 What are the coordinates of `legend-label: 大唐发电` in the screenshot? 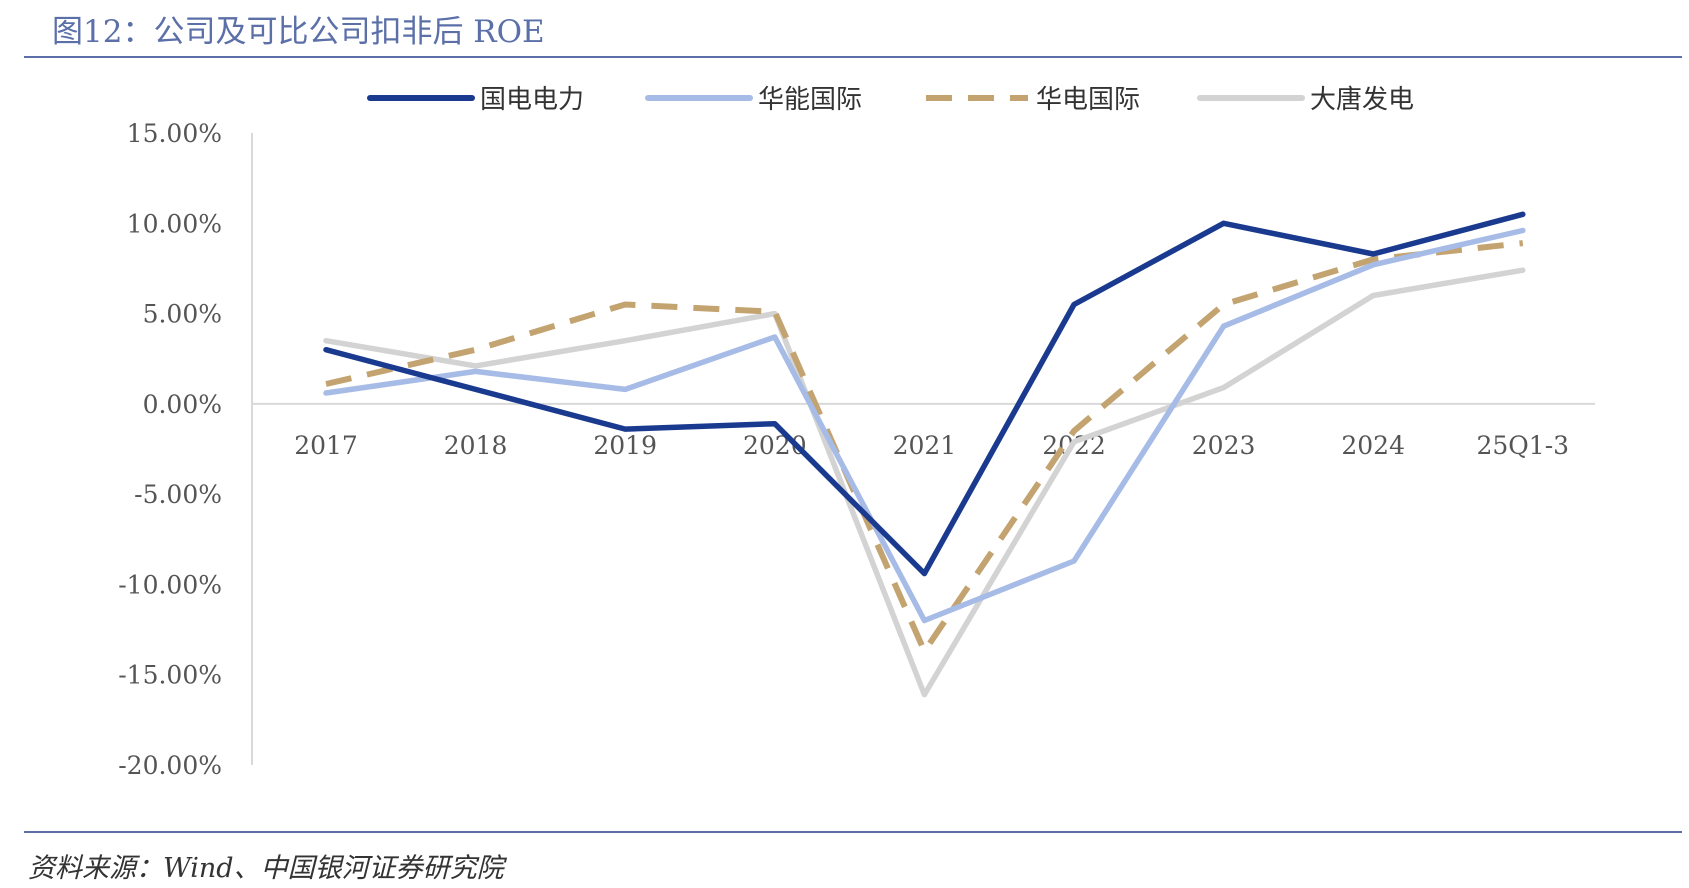 It's located at (1362, 100).